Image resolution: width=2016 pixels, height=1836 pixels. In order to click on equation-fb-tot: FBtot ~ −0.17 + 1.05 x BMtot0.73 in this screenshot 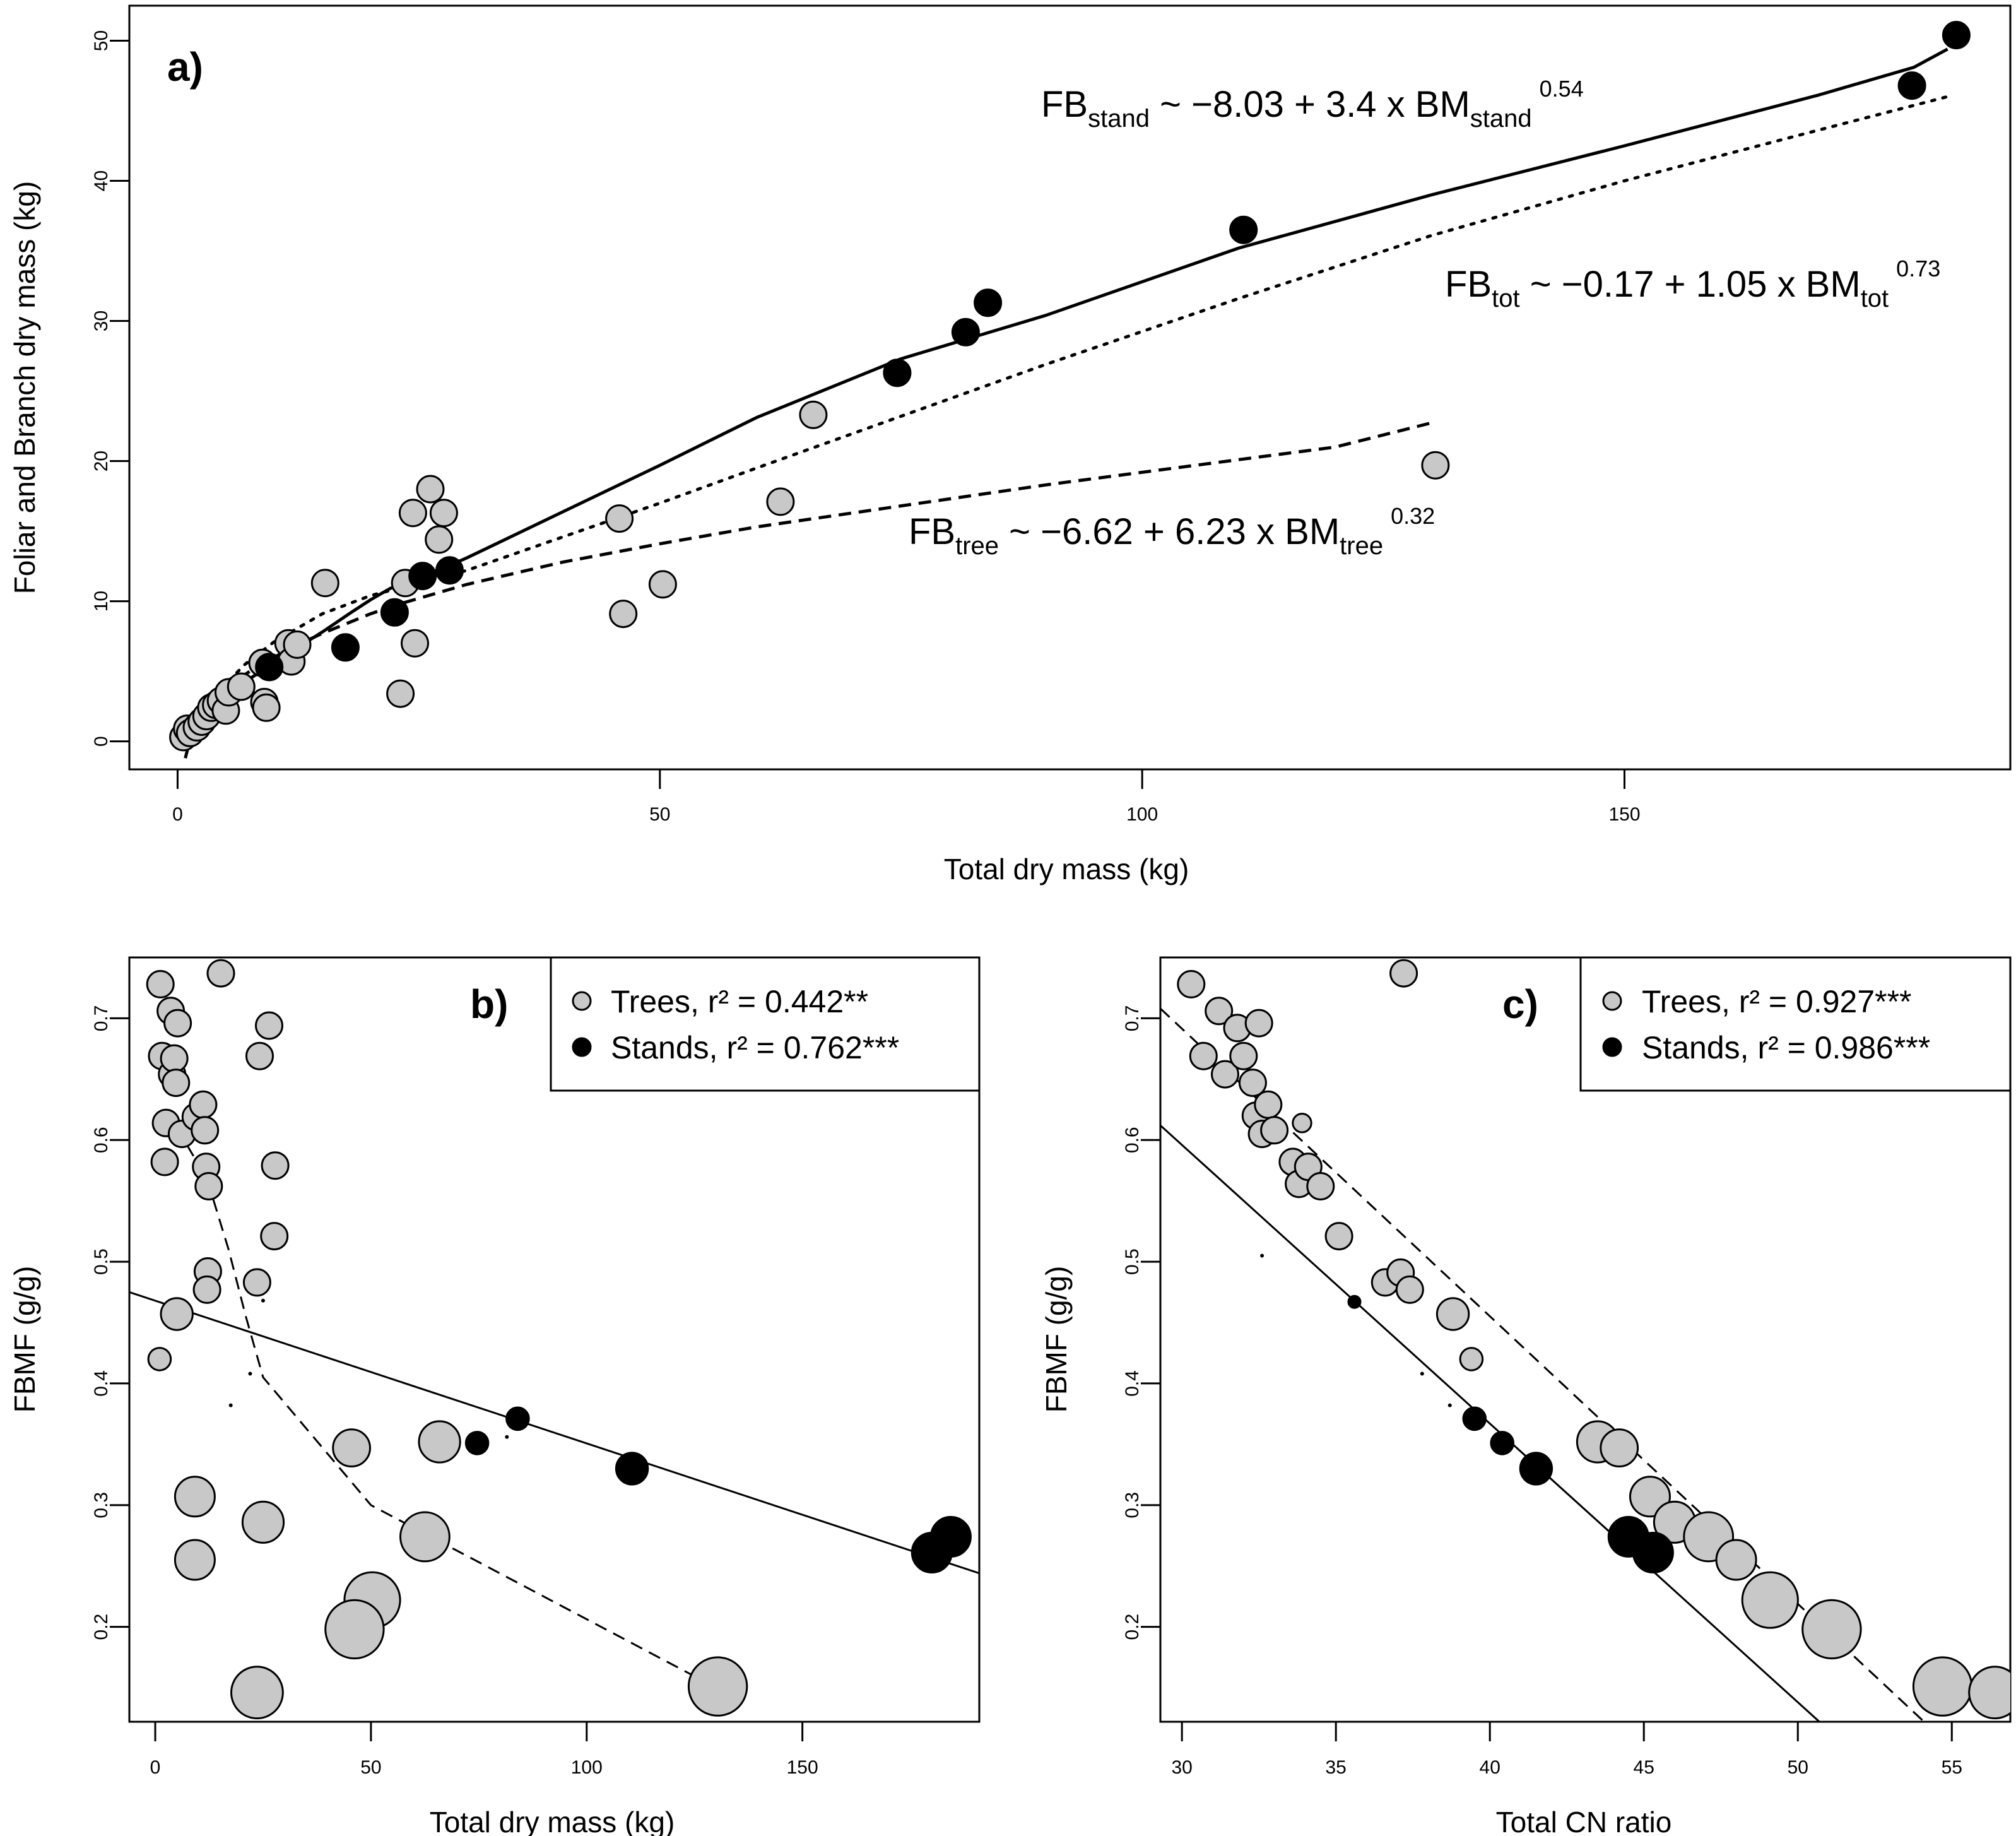, I will do `click(1693, 284)`.